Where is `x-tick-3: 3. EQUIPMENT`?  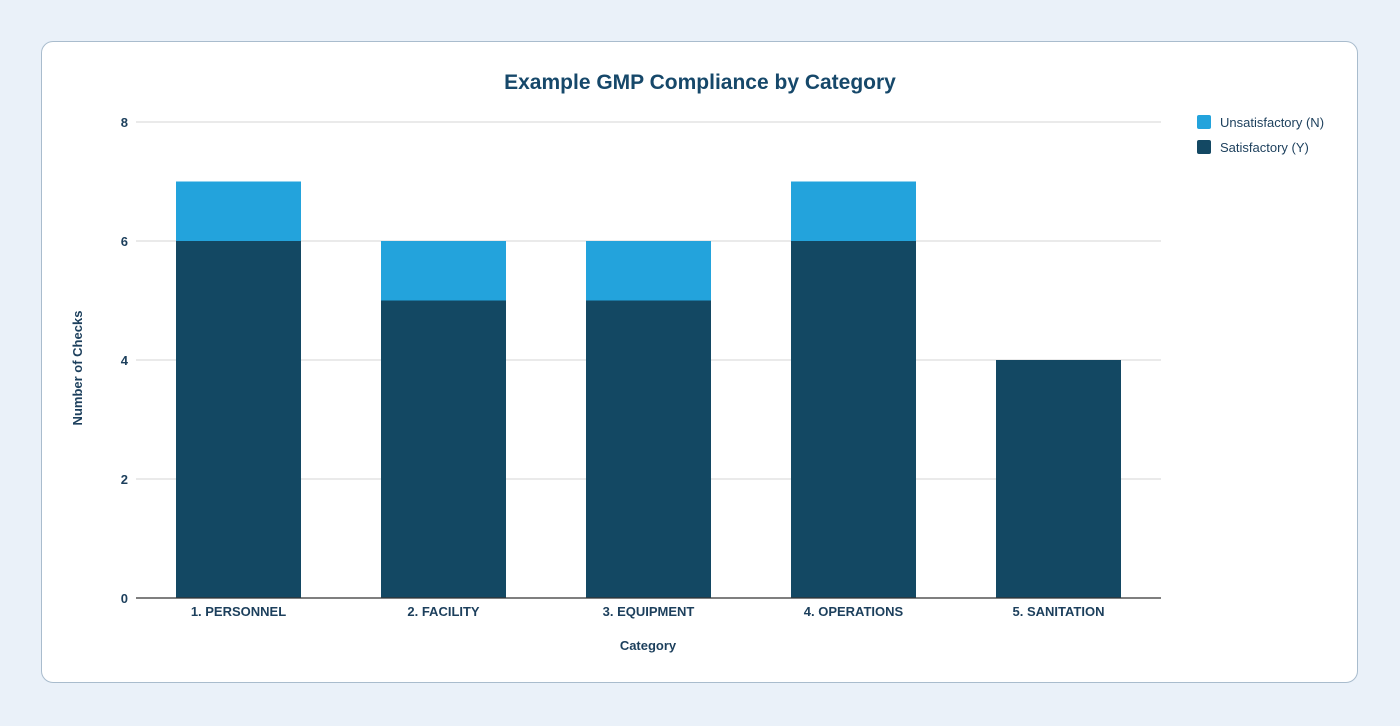 x-tick-3: 3. EQUIPMENT is located at coordinates (649, 611).